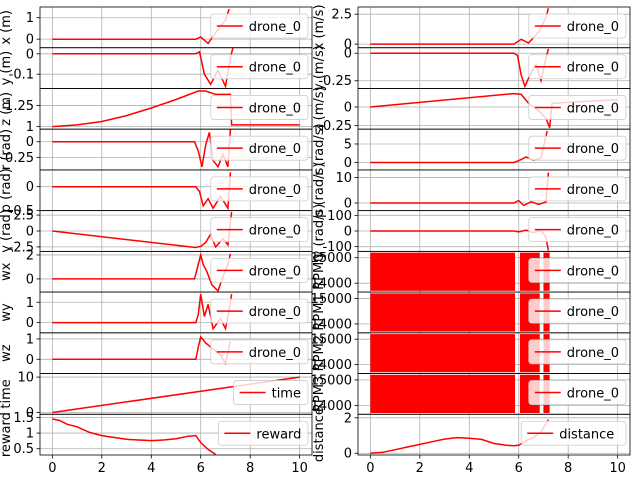 Image resolution: width=640 pixels, height=480 pixels. Describe the element at coordinates (7, 231) in the screenshot. I see `y-axis-label: y (rad)` at that location.